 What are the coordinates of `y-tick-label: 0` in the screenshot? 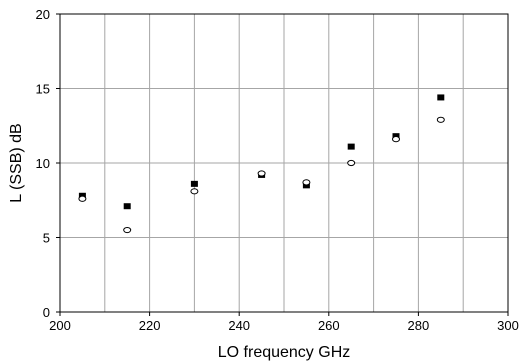 It's located at (46, 312).